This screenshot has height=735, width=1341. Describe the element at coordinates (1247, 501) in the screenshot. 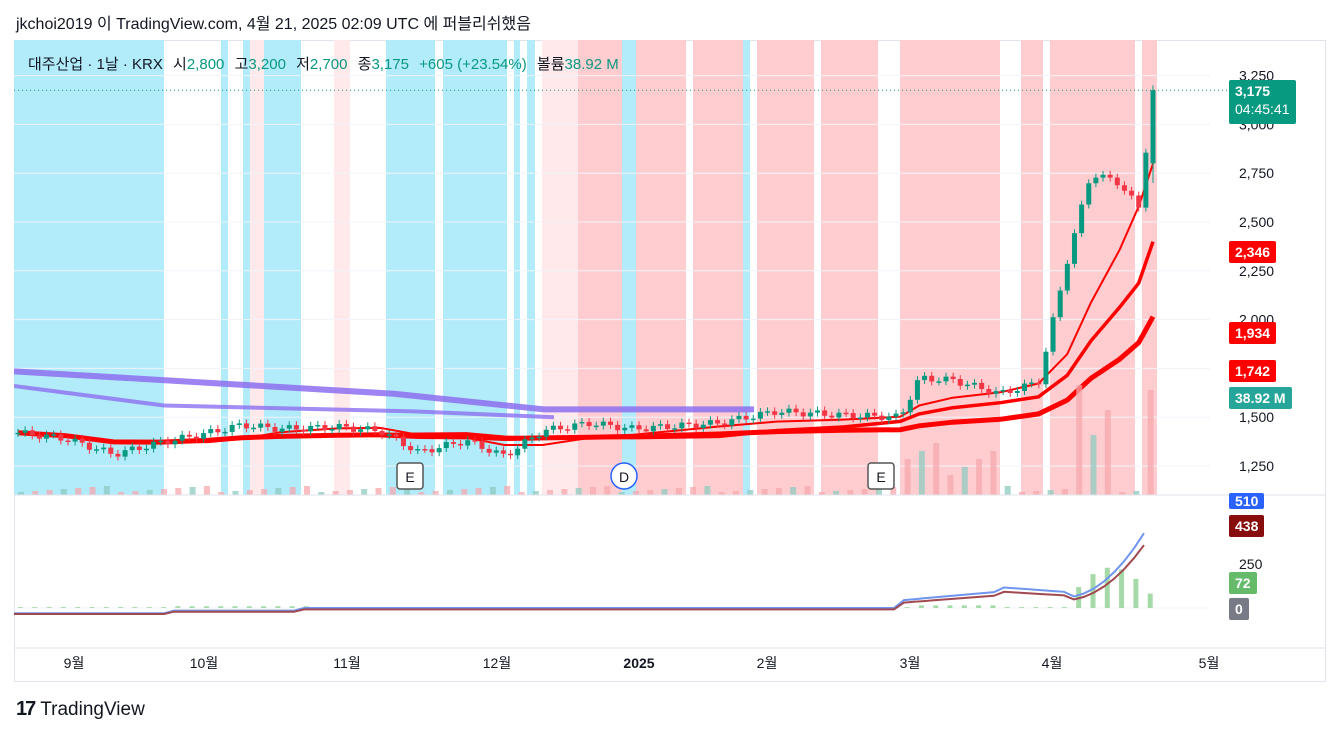

I see `osc-macd-tag: 510` at that location.